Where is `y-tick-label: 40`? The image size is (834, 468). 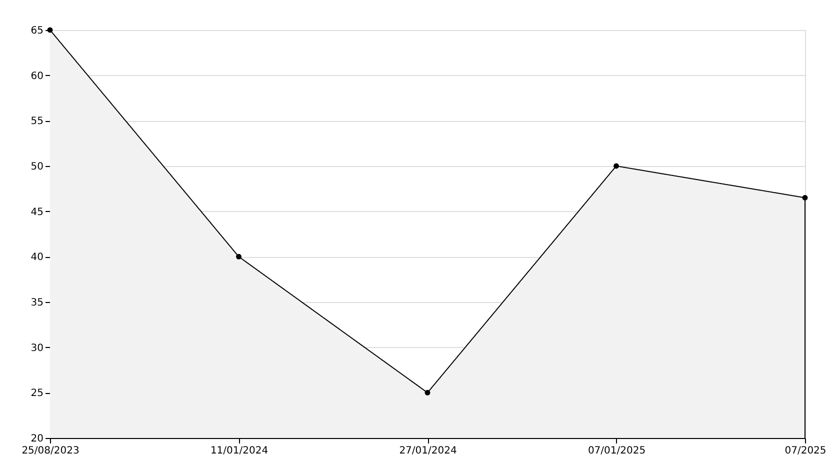 y-tick-label: 40 is located at coordinates (37, 258).